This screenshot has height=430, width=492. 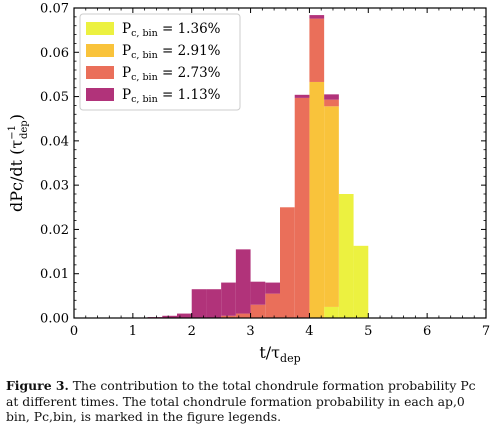 I want to click on y-tick-label: 0.01, so click(x=54, y=274).